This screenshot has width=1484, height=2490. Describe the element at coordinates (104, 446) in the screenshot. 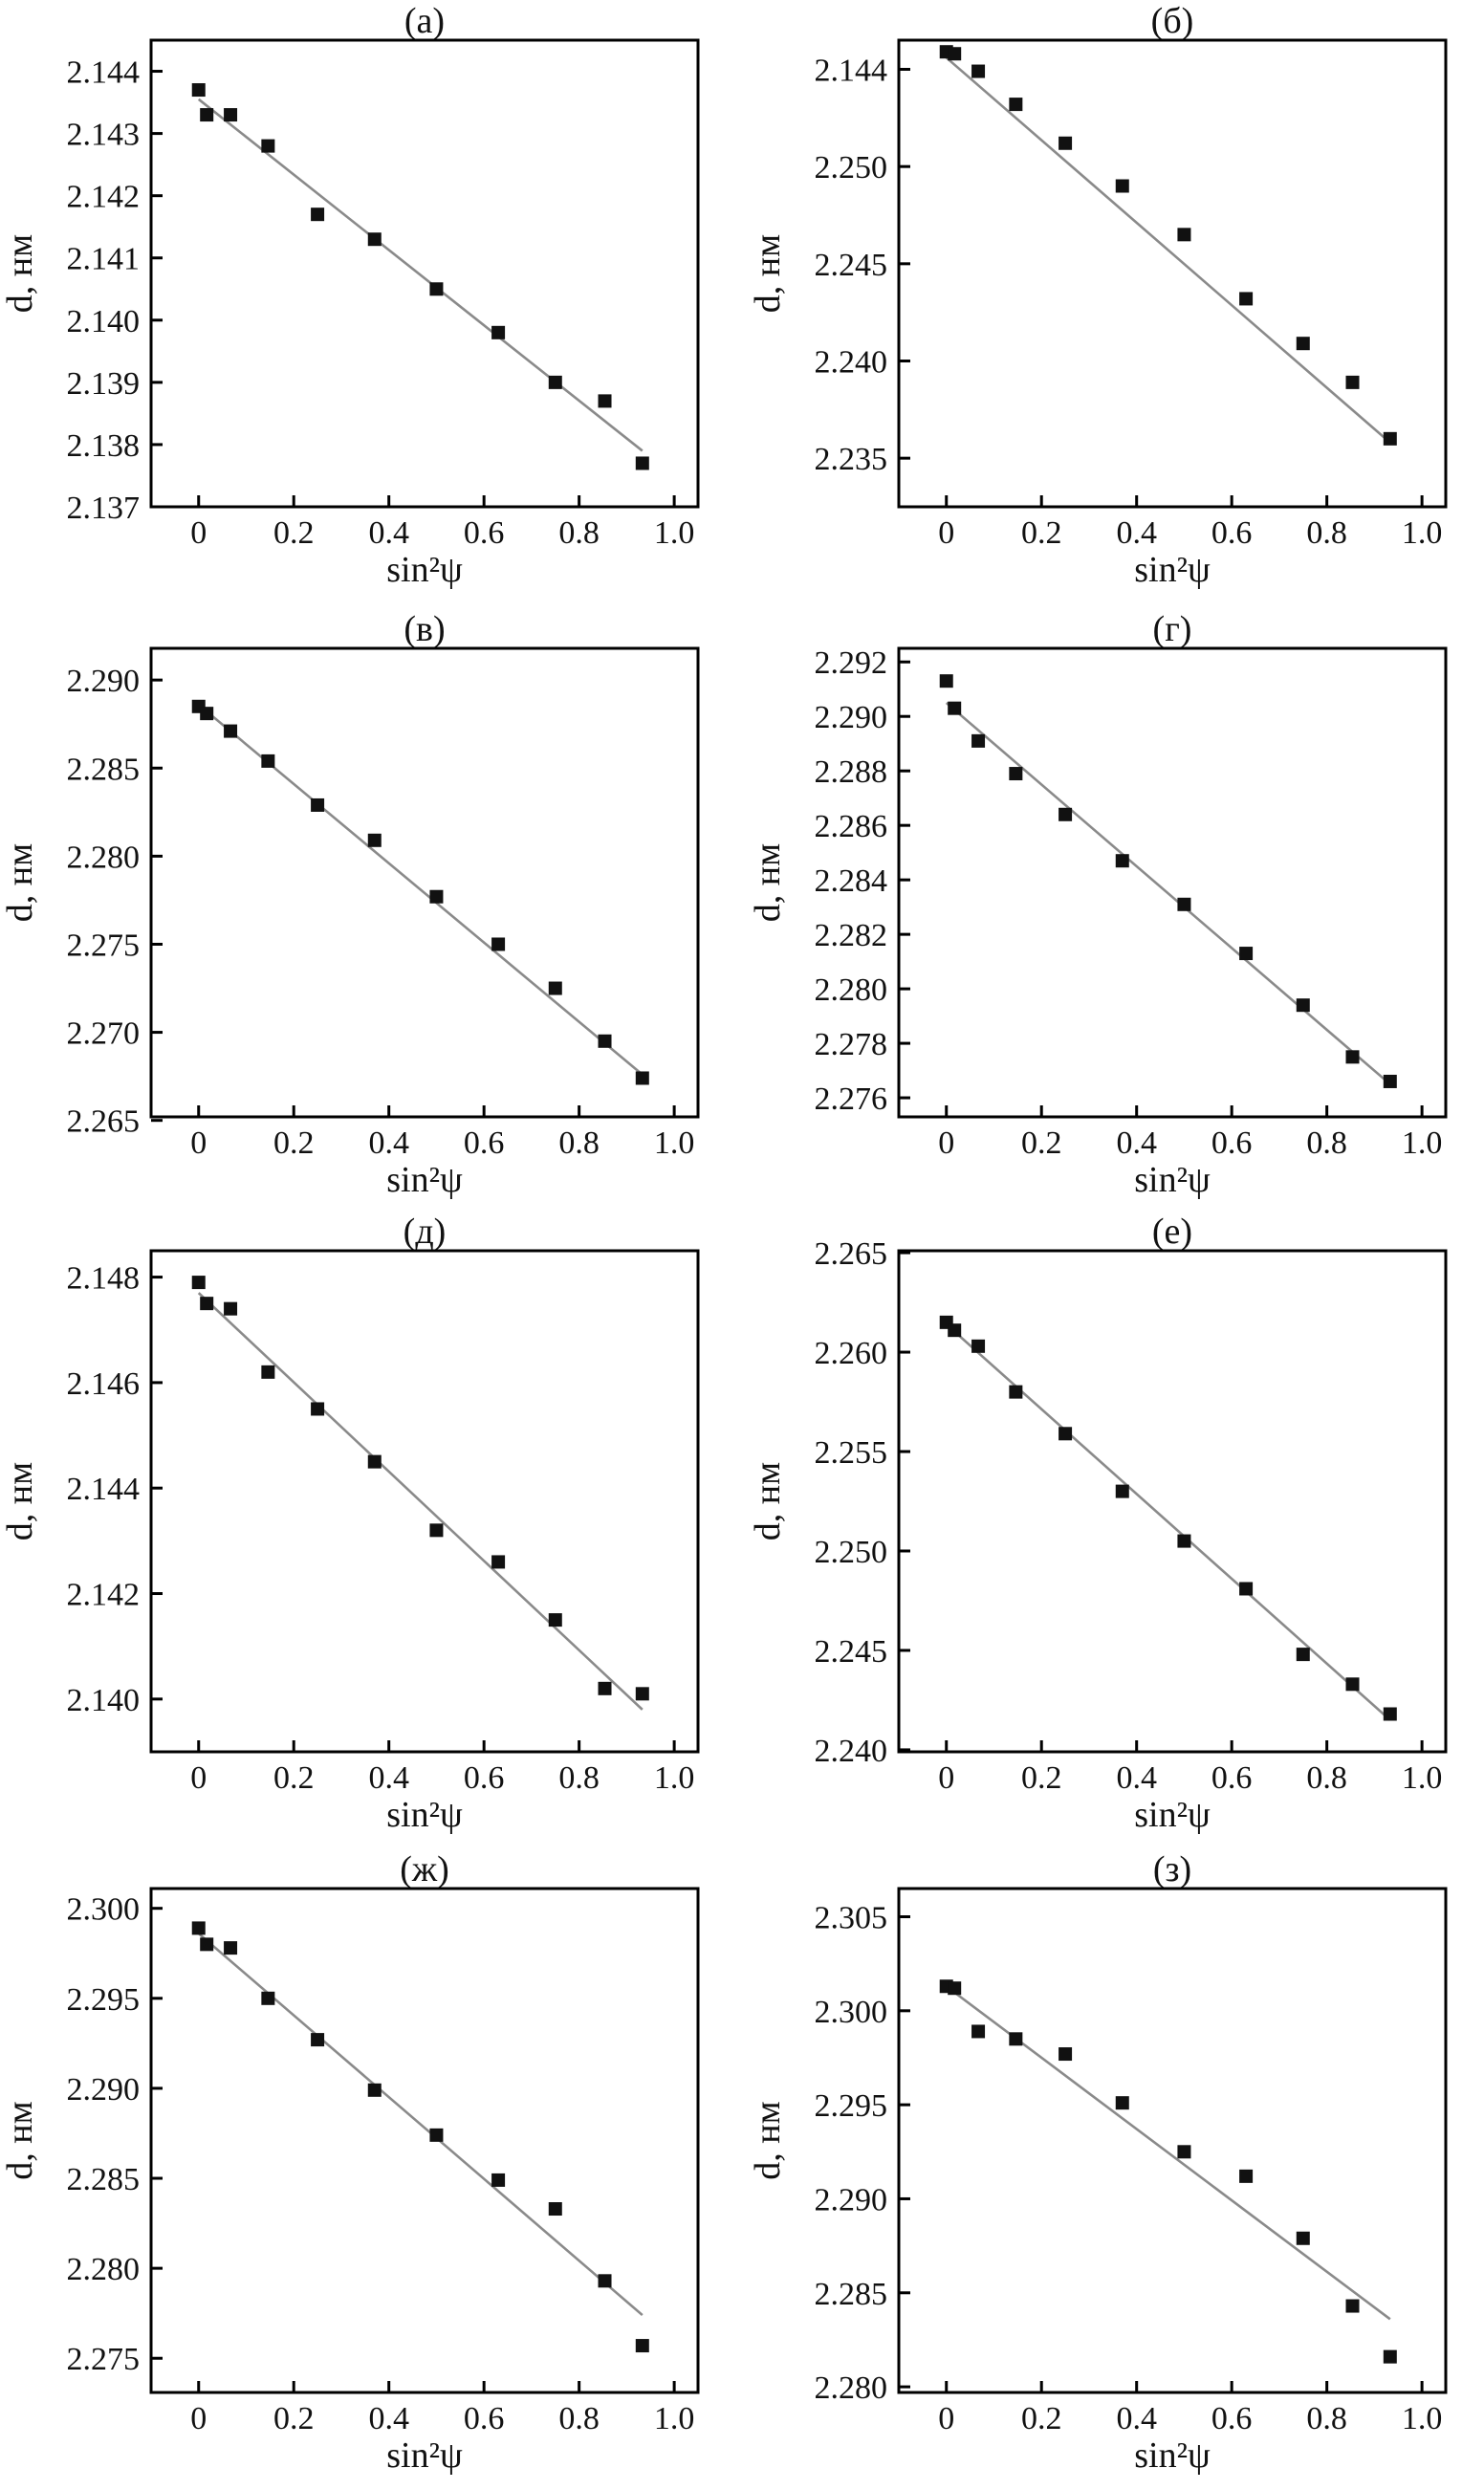

I see `y-tick-label: 2.138` at that location.